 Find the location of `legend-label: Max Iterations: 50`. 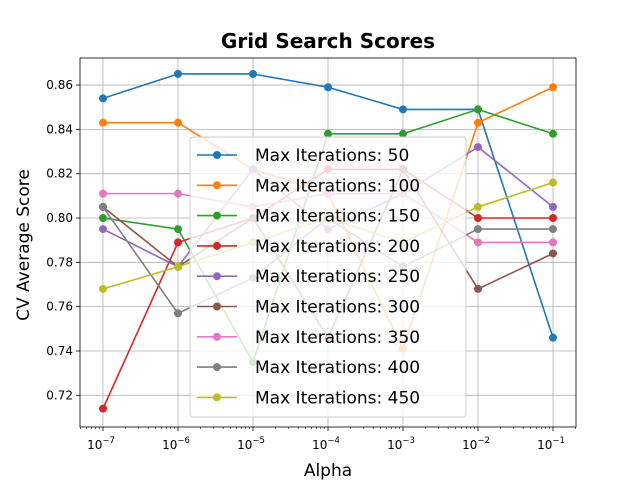

legend-label: Max Iterations: 50 is located at coordinates (332, 156).